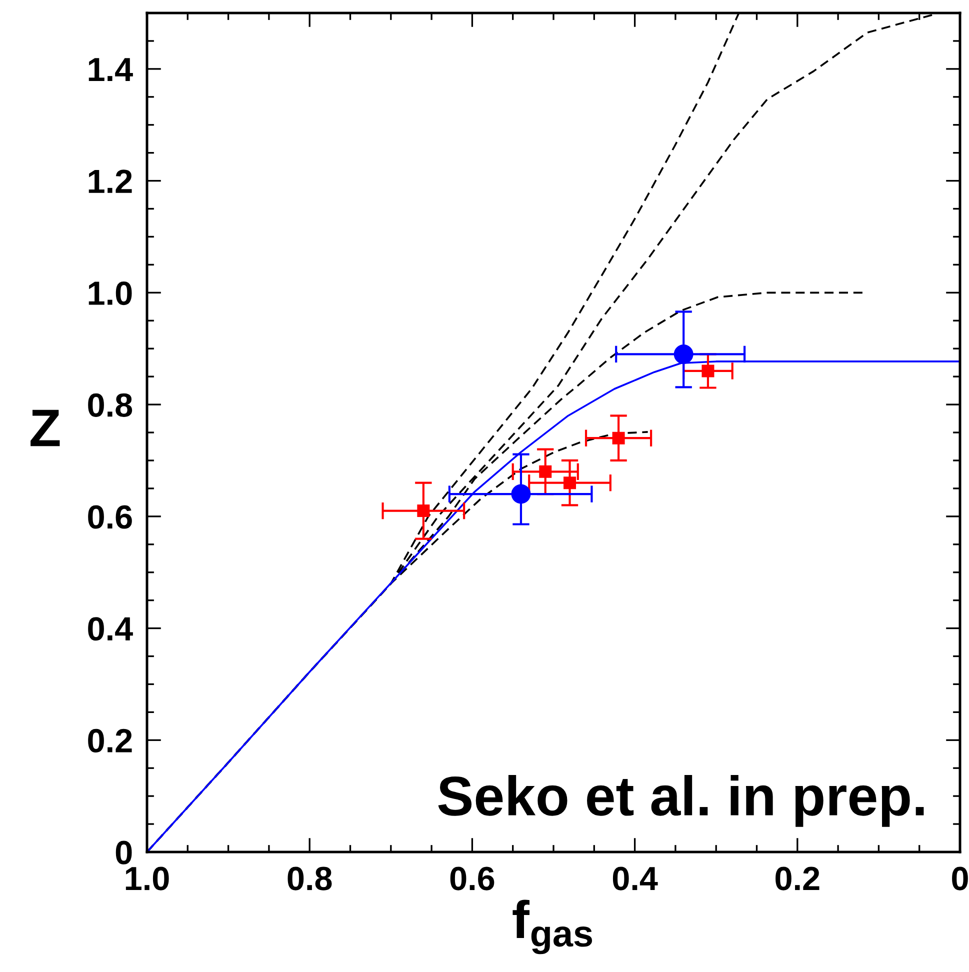 Image resolution: width=969 pixels, height=972 pixels. What do you see at coordinates (472, 878) in the screenshot?
I see `x-tick-label: 0.6` at bounding box center [472, 878].